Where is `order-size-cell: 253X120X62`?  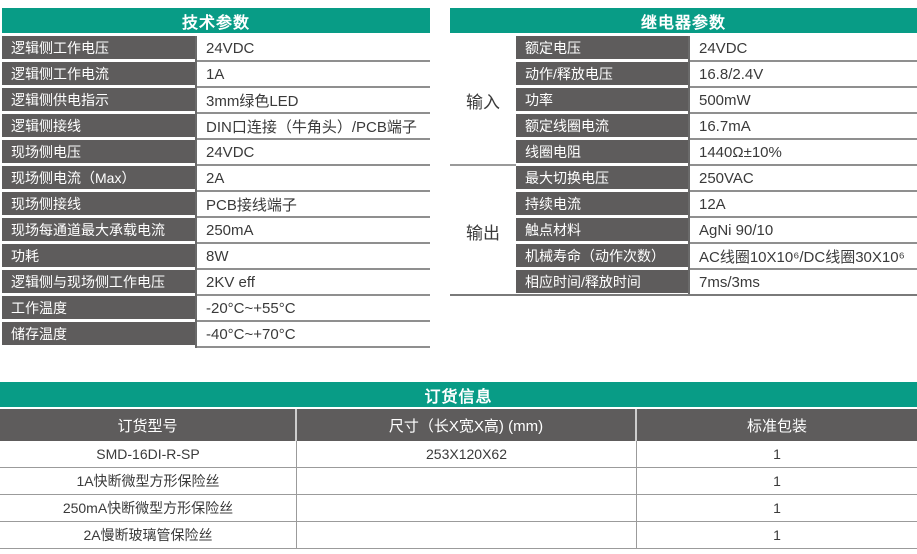
order-size-cell: 253X120X62 is located at coordinates (467, 454).